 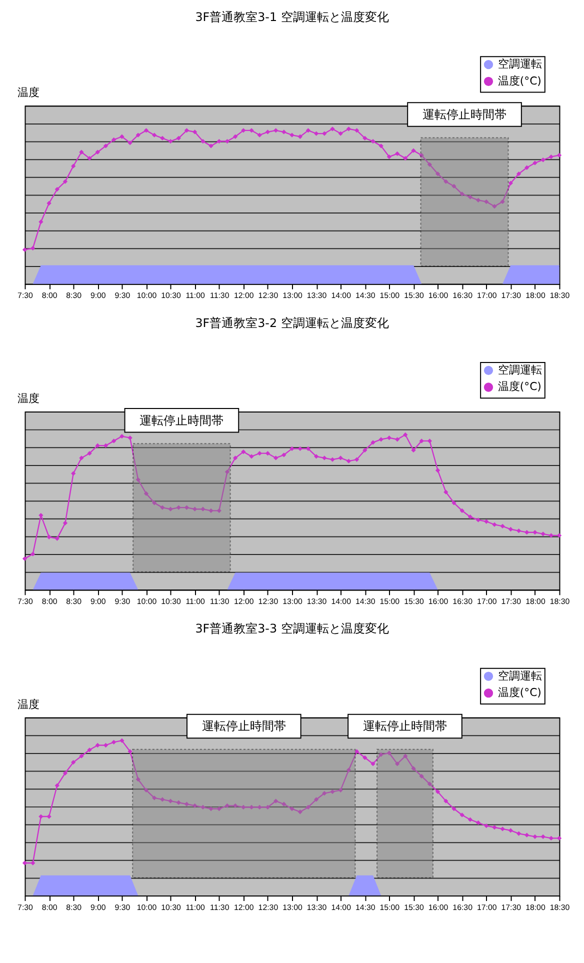 I want to click on chart-title: 3F普通教室3-1 空調運転と温度変化, so click(x=292, y=17).